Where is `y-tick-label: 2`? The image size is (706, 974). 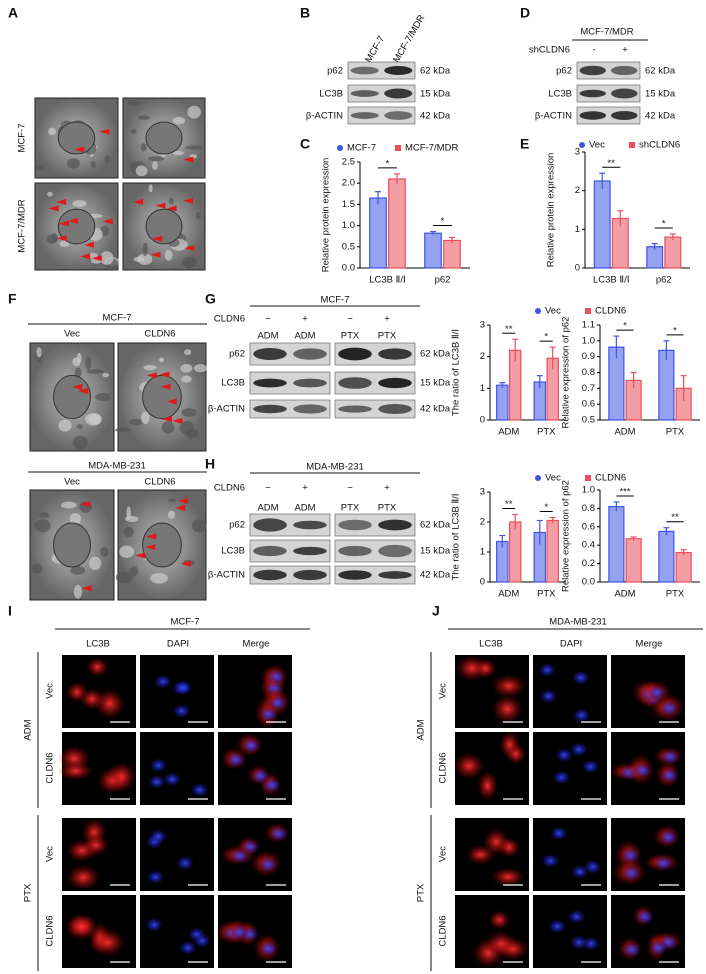
y-tick-label: 2 is located at coordinates (577, 190).